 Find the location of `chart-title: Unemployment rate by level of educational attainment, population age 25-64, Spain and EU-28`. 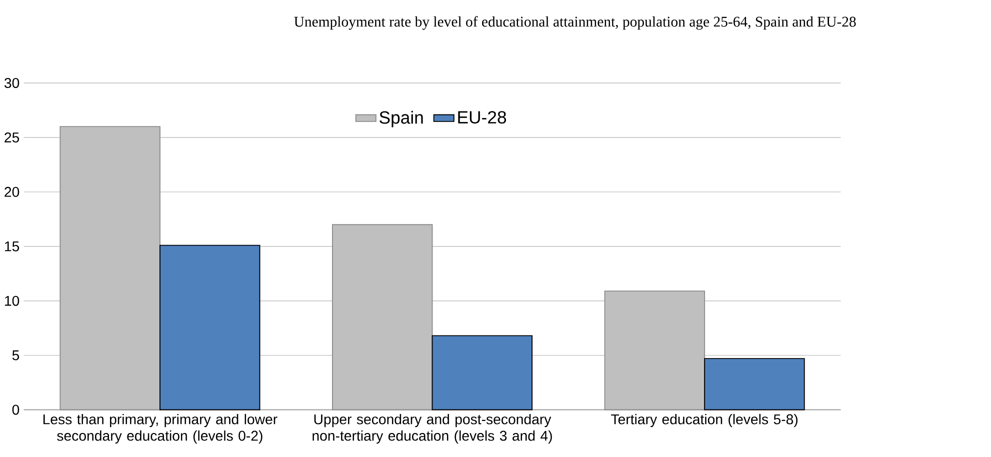

chart-title: Unemployment rate by level of educational attainment, population age 25-64, Spain and EU-28 is located at coordinates (575, 23).